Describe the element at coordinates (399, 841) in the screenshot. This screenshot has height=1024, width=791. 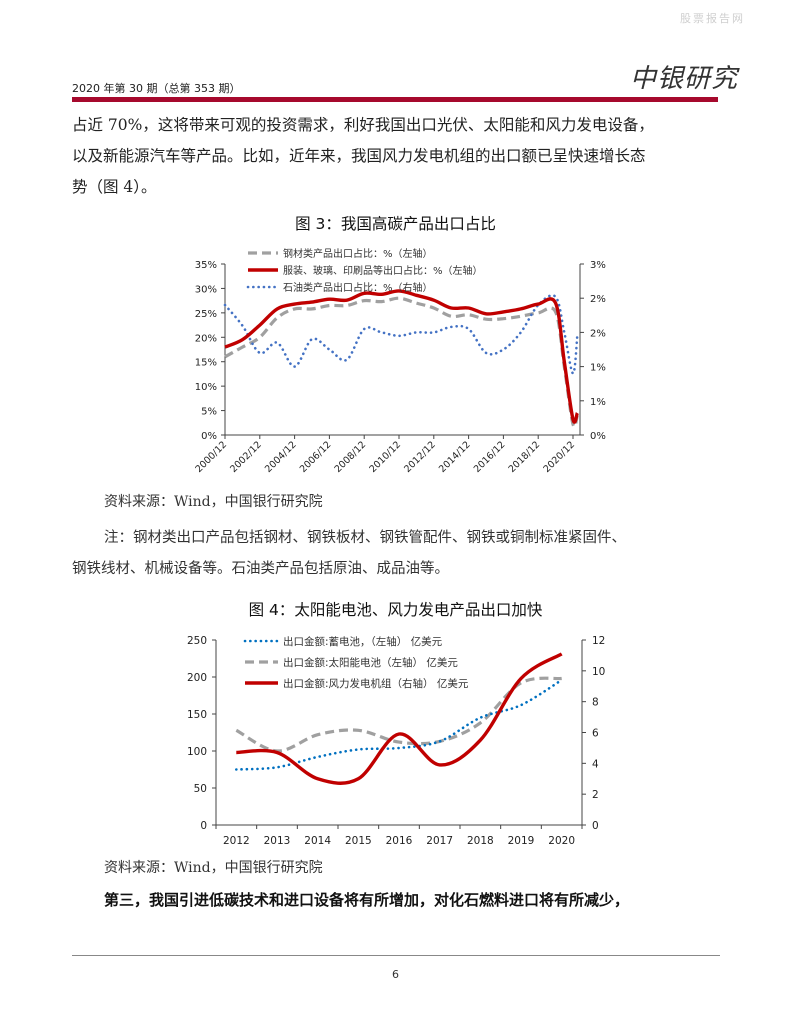
I see `svg-text: 2016` at that location.